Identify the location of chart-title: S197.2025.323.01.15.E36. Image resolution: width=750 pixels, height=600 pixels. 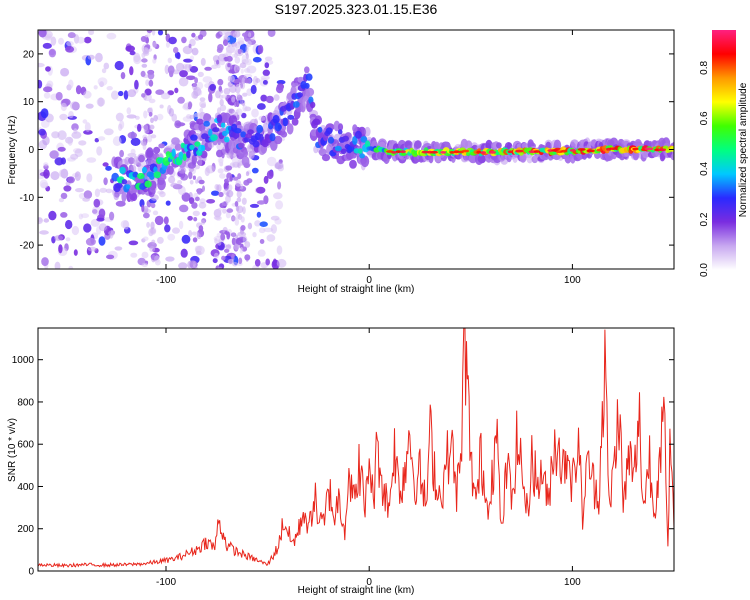
(356, 9).